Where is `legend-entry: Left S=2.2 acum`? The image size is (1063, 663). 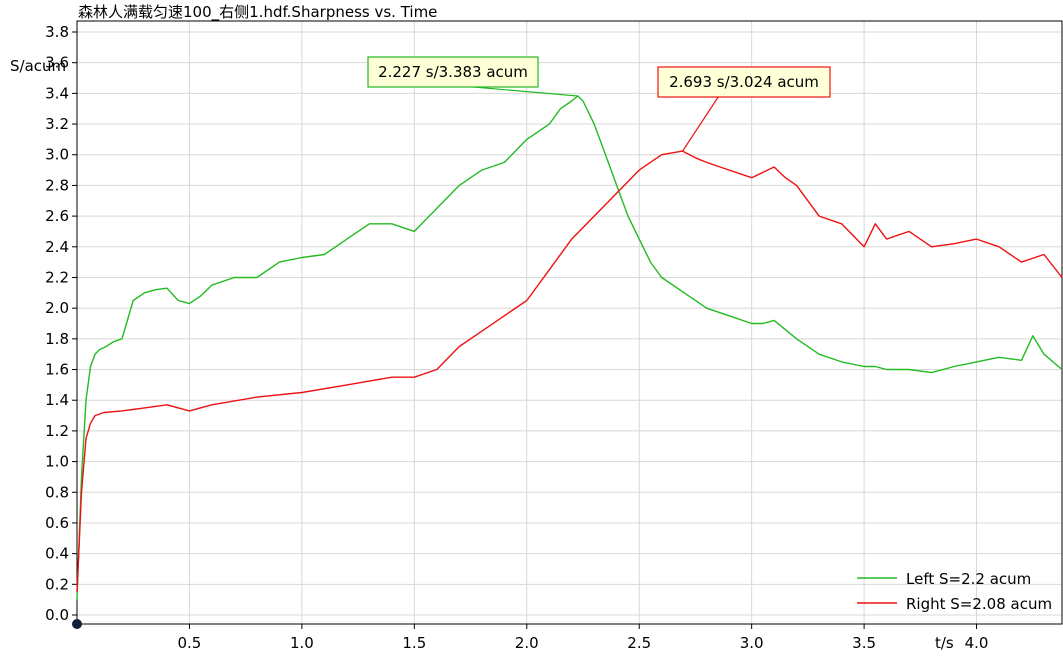
legend-entry: Left S=2.2 acum is located at coordinates (968, 579).